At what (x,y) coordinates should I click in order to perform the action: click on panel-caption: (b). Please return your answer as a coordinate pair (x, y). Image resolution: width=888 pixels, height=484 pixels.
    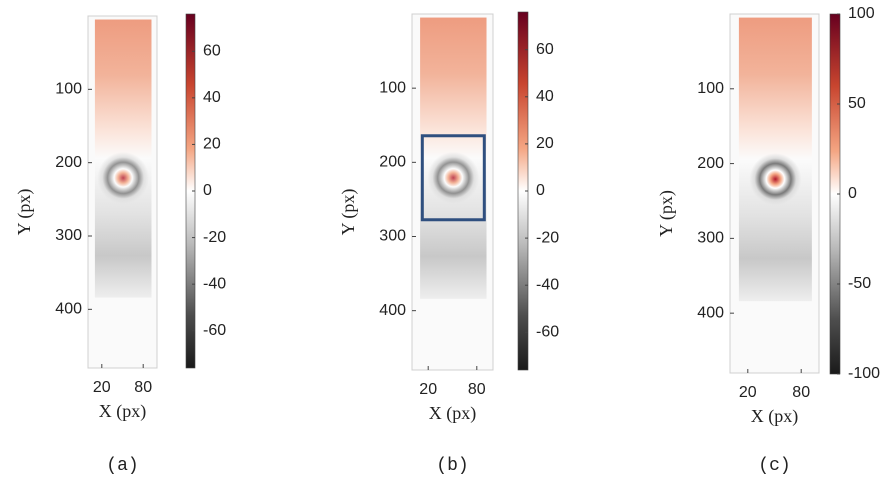
    Looking at the image, I should click on (452, 466).